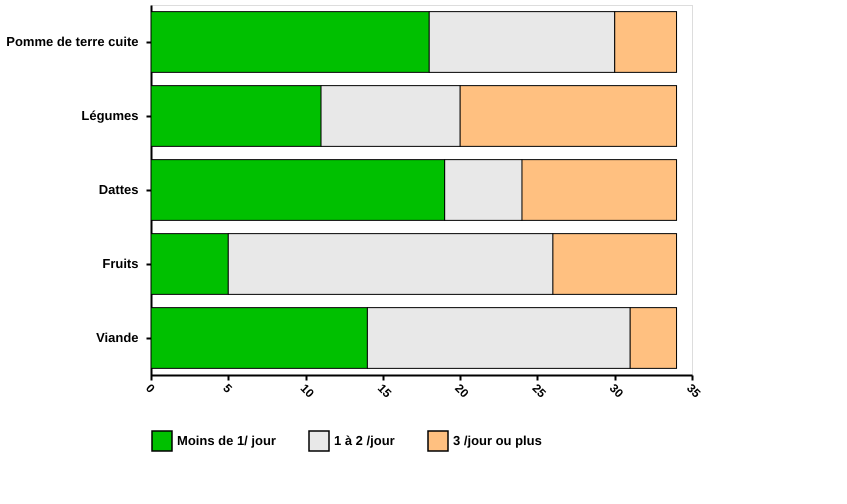  Describe the element at coordinates (228, 388) in the screenshot. I see `x-tick-label: 5` at that location.